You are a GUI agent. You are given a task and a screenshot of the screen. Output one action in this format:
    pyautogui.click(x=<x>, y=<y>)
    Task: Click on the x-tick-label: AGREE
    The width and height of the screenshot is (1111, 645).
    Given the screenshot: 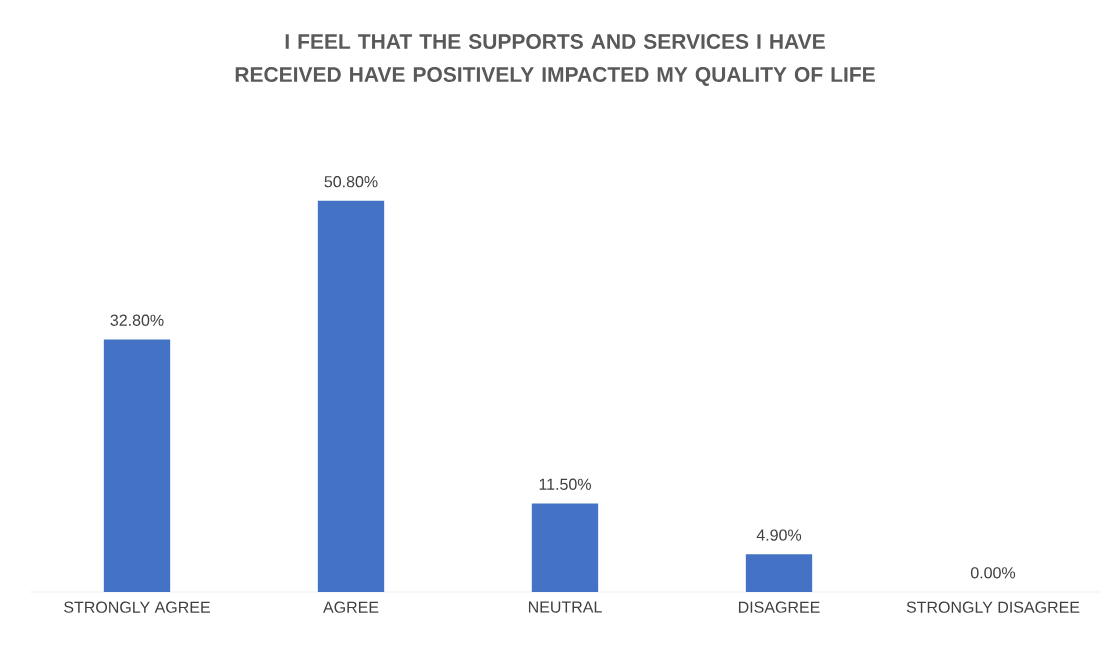 What is the action you would take?
    pyautogui.click(x=351, y=607)
    